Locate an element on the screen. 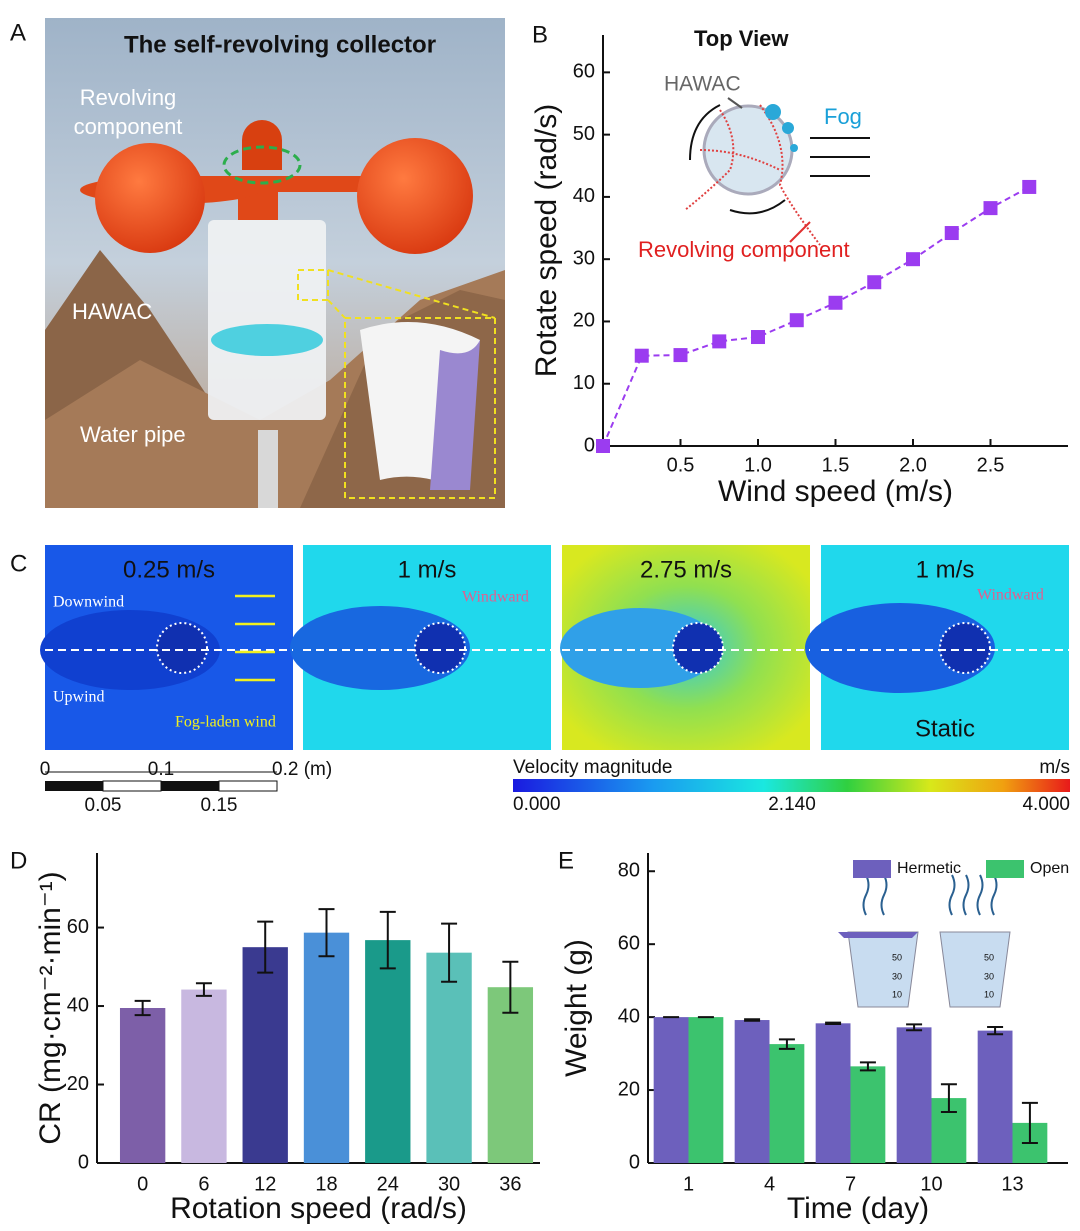 The image size is (1080, 1231). field-label: Upwind is located at coordinates (79, 697).